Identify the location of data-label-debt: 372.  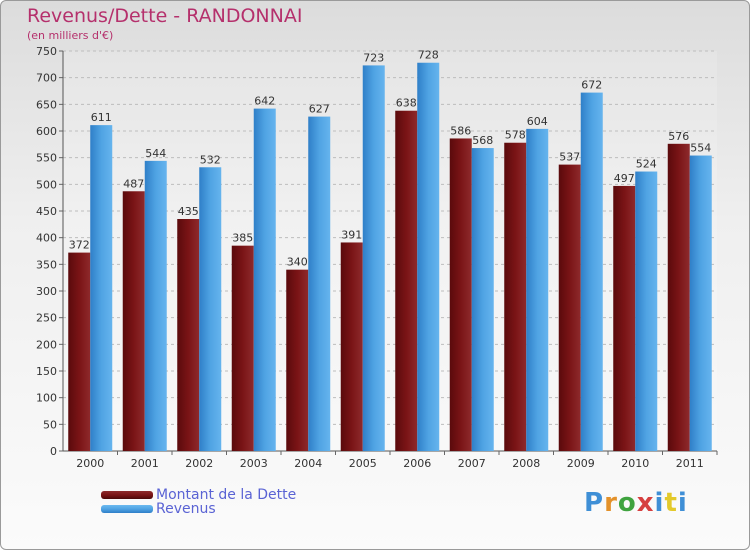
(79, 245).